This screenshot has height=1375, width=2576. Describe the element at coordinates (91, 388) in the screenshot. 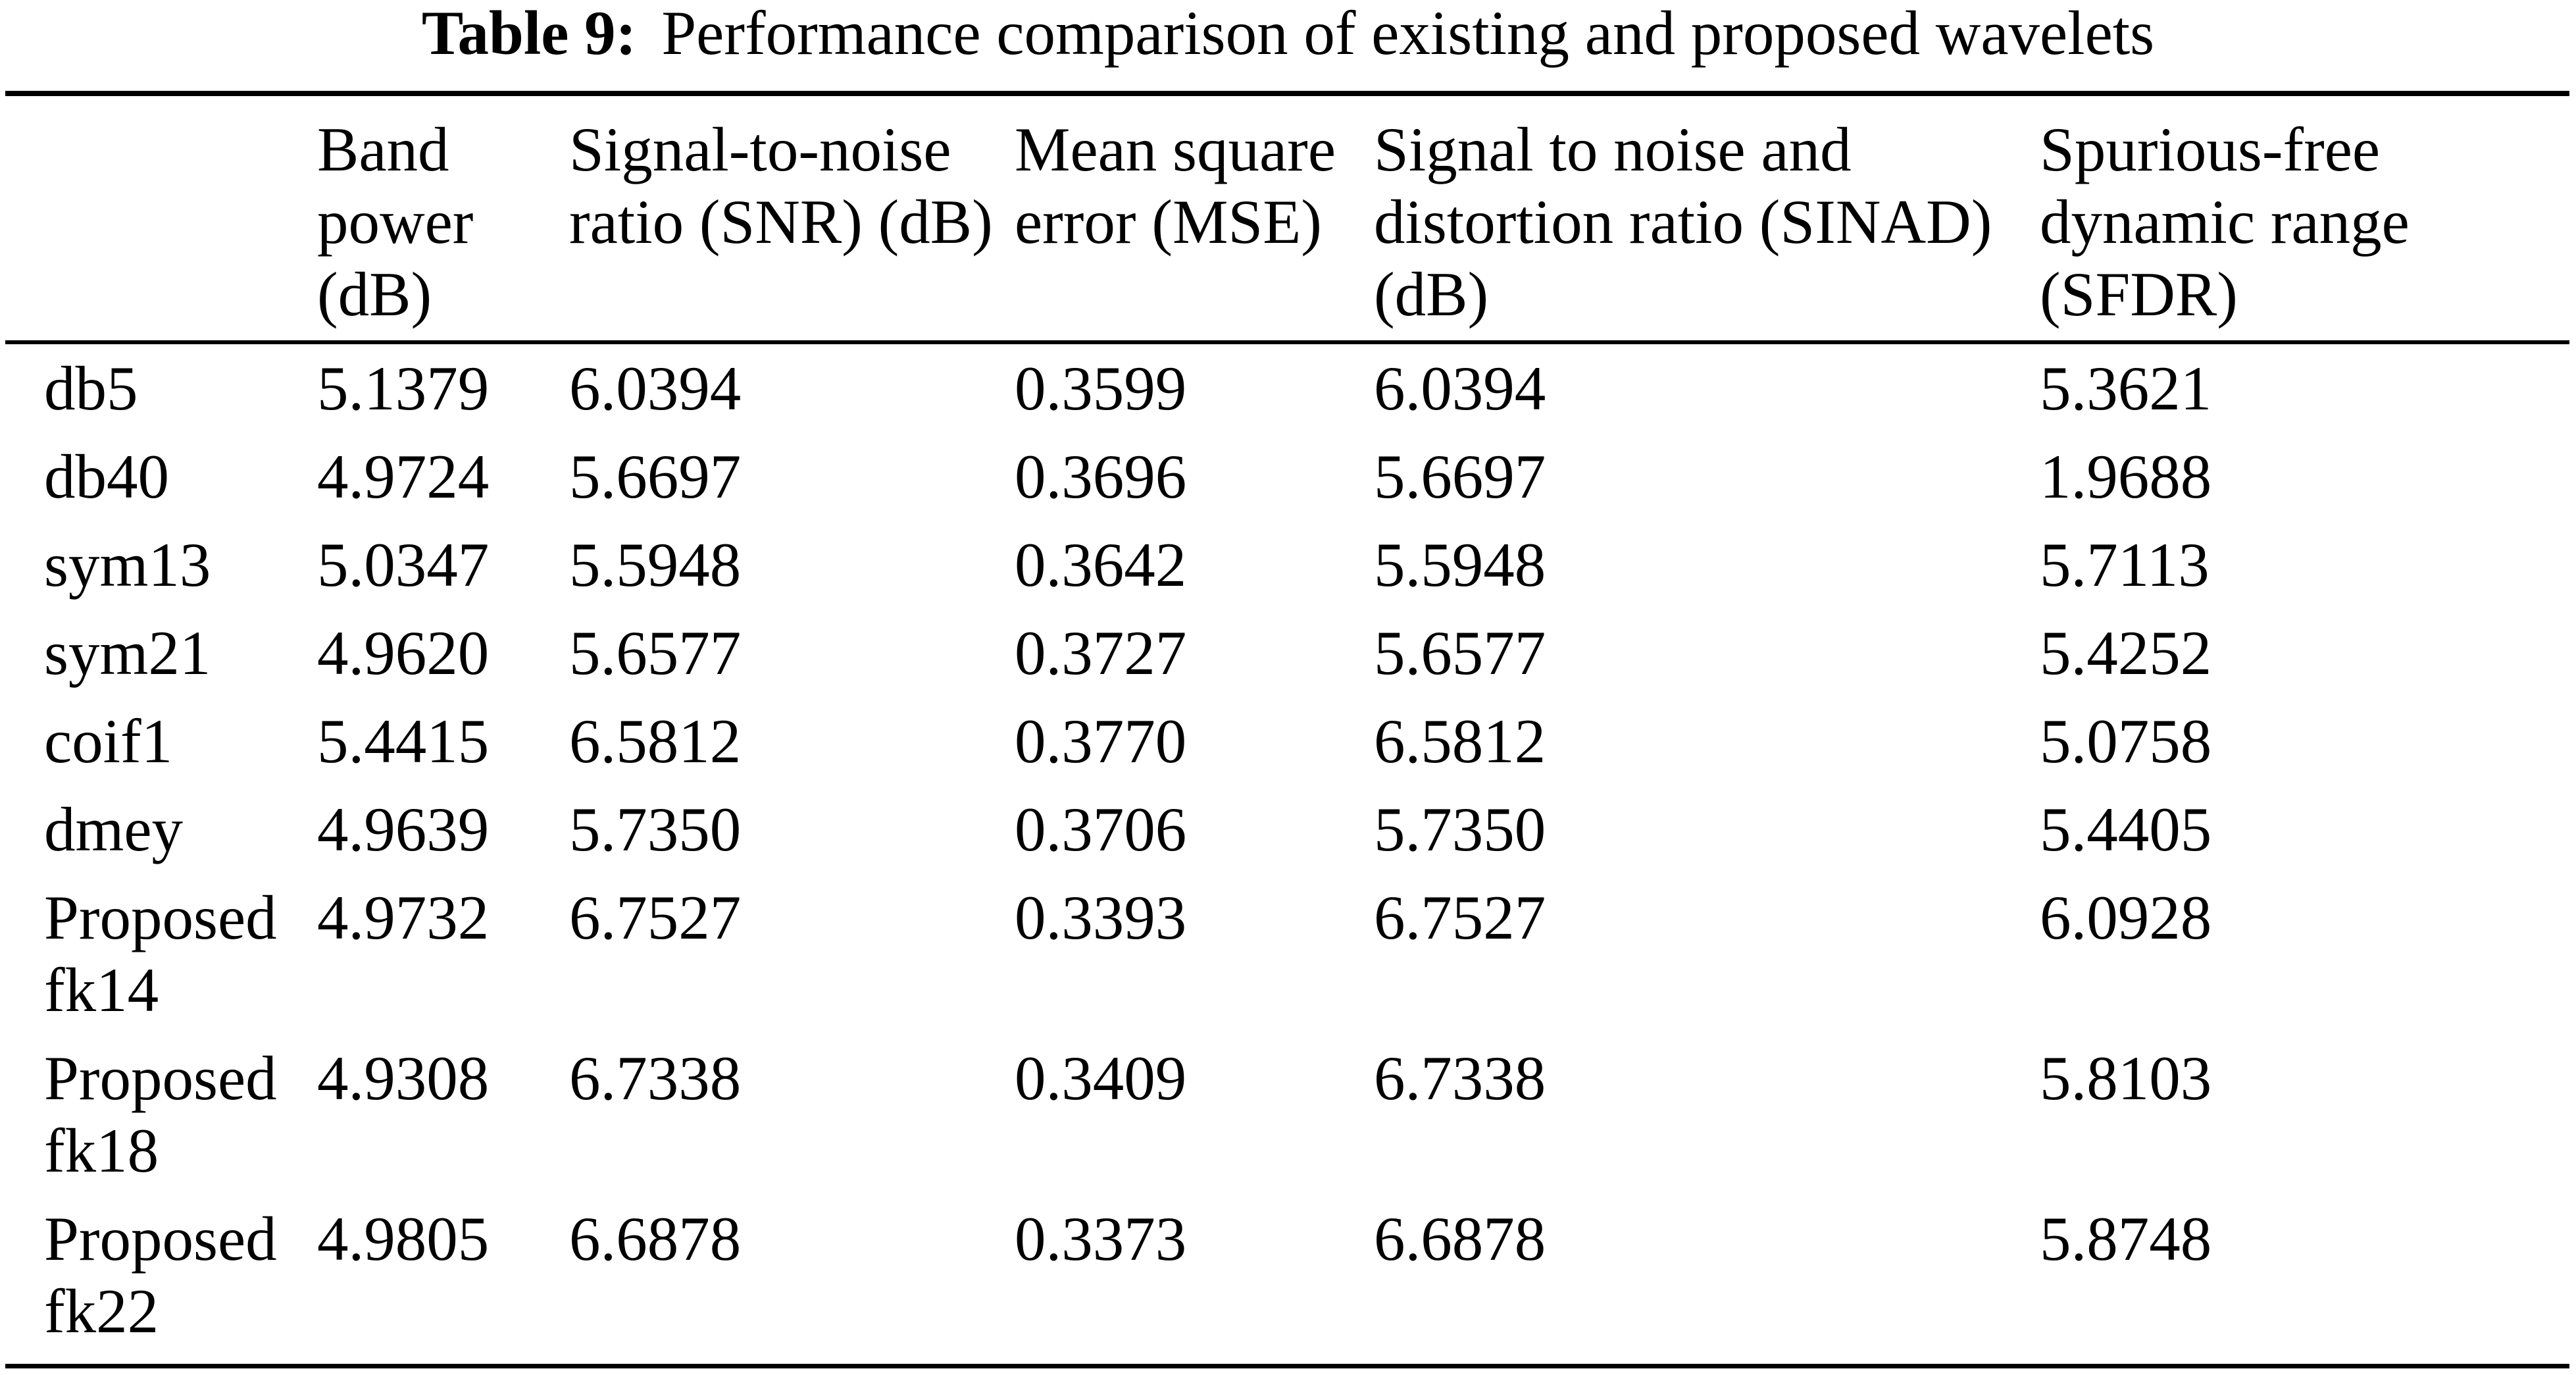

I see `row-label: db5` at that location.